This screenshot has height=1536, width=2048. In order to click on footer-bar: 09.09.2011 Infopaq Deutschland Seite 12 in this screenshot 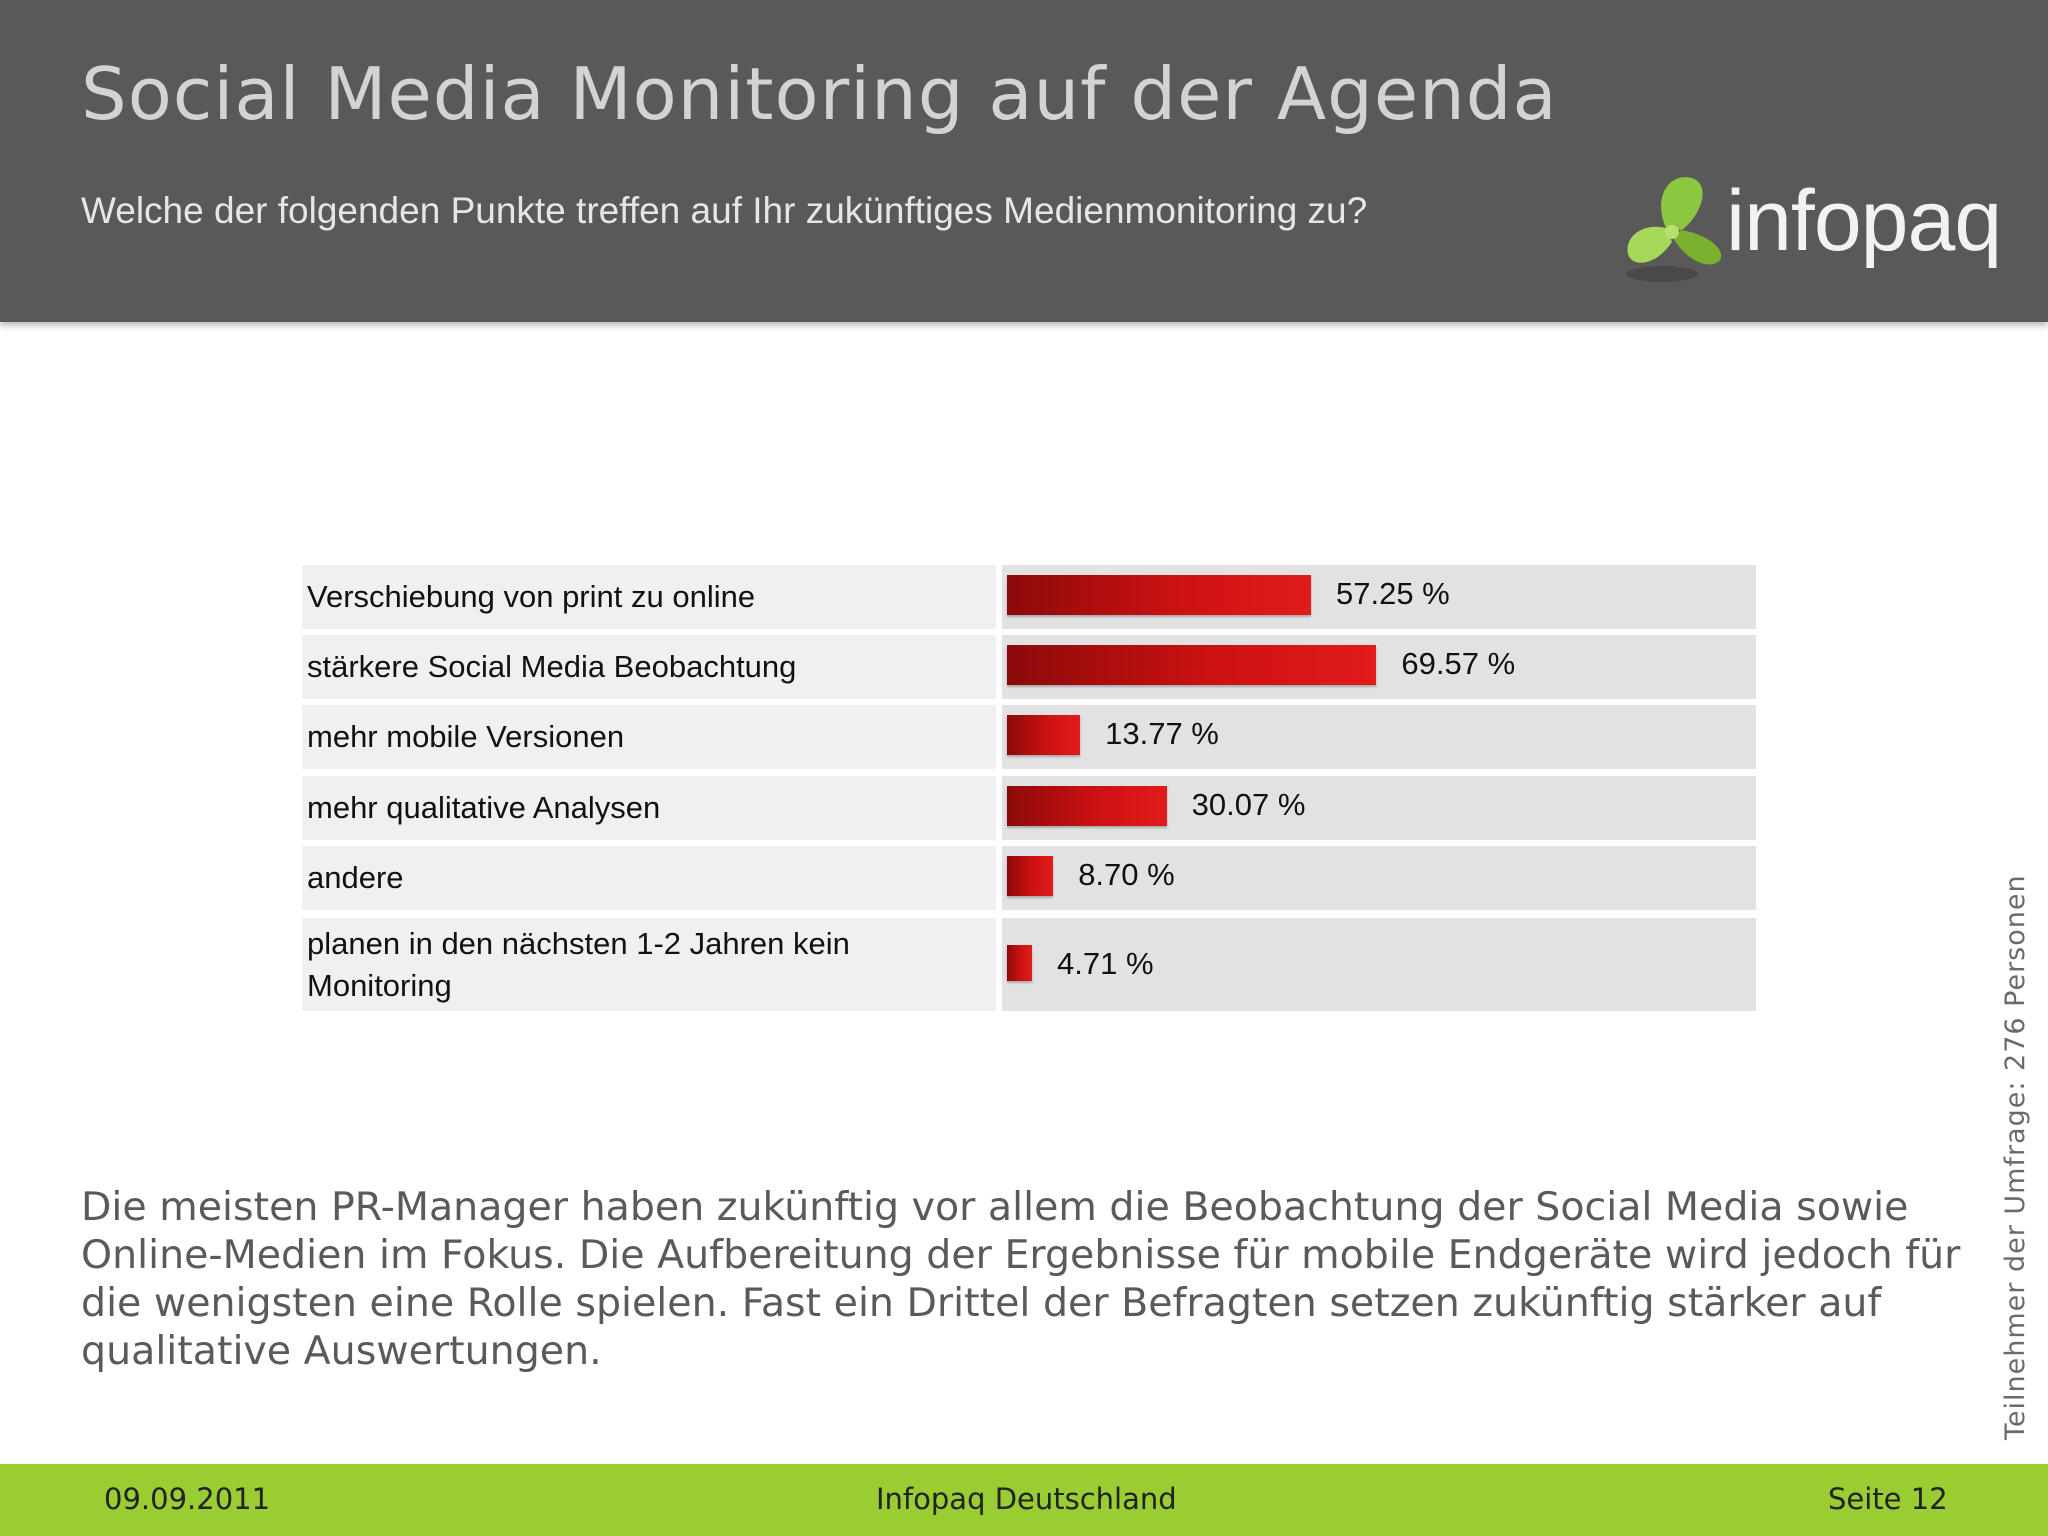, I will do `click(1024, 1500)`.